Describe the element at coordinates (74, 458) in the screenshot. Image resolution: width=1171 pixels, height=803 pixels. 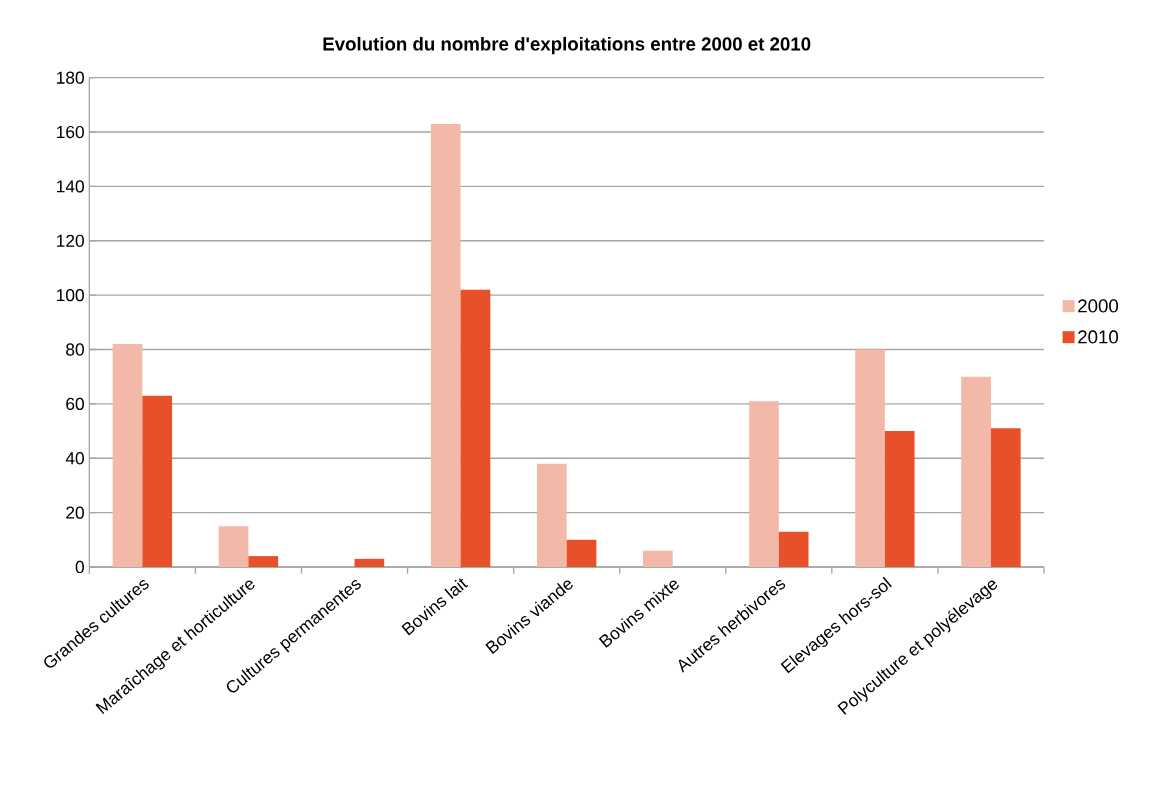
I see `y-tick-label: 40` at that location.